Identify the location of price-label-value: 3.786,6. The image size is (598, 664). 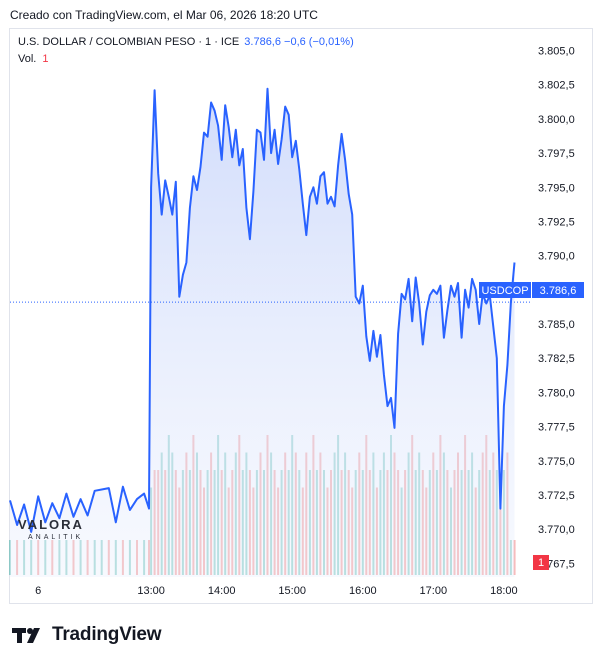
(558, 291).